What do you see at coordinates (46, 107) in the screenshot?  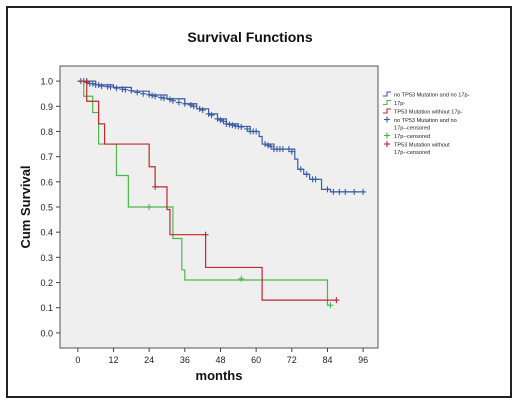 I see `y-tick-label: 0.9` at bounding box center [46, 107].